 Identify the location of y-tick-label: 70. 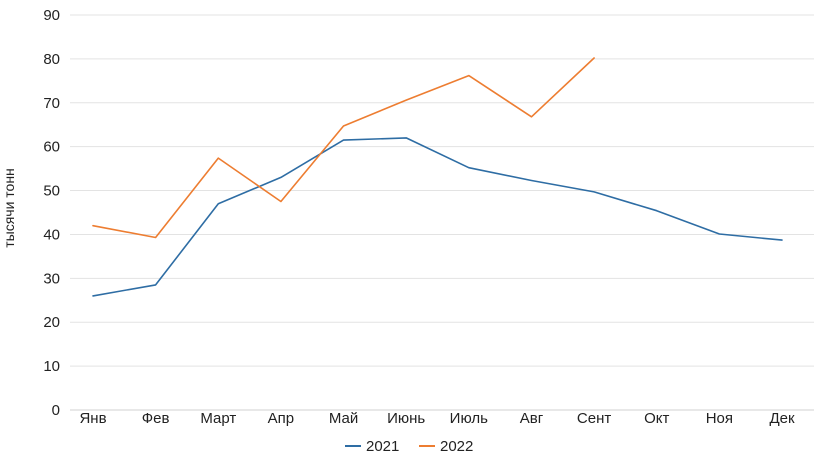
(51, 103).